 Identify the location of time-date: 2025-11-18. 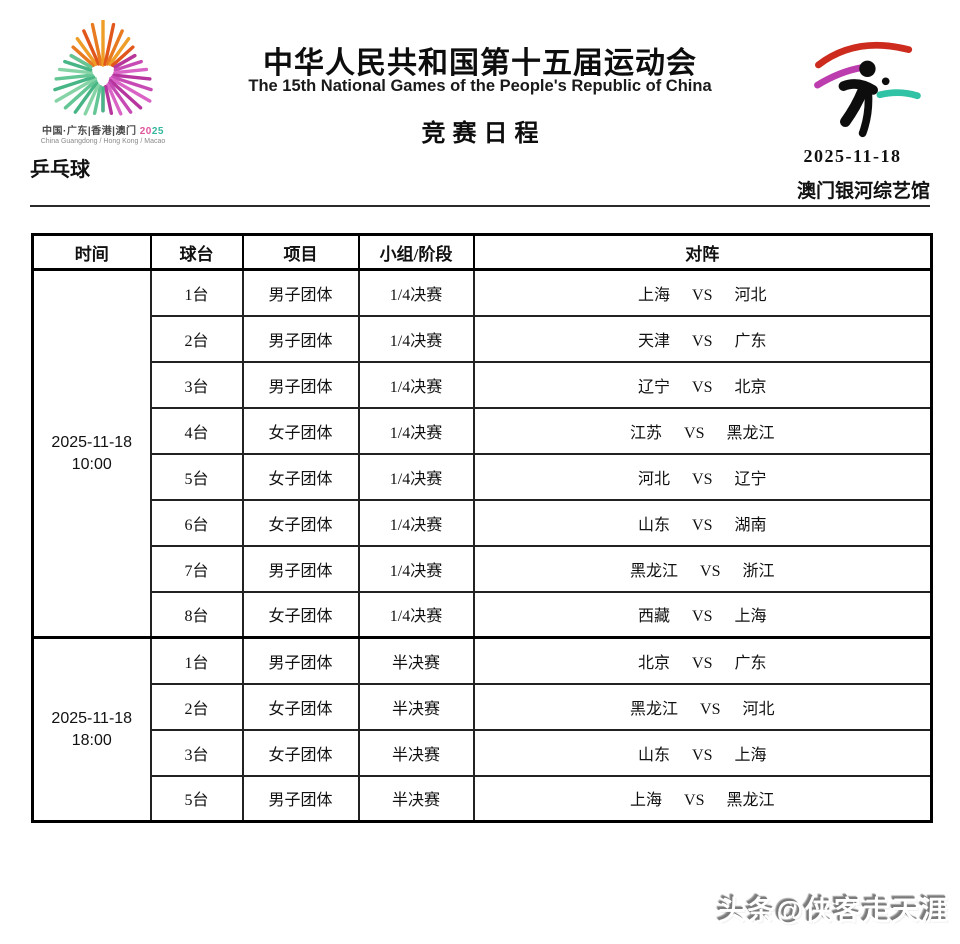
(92, 442).